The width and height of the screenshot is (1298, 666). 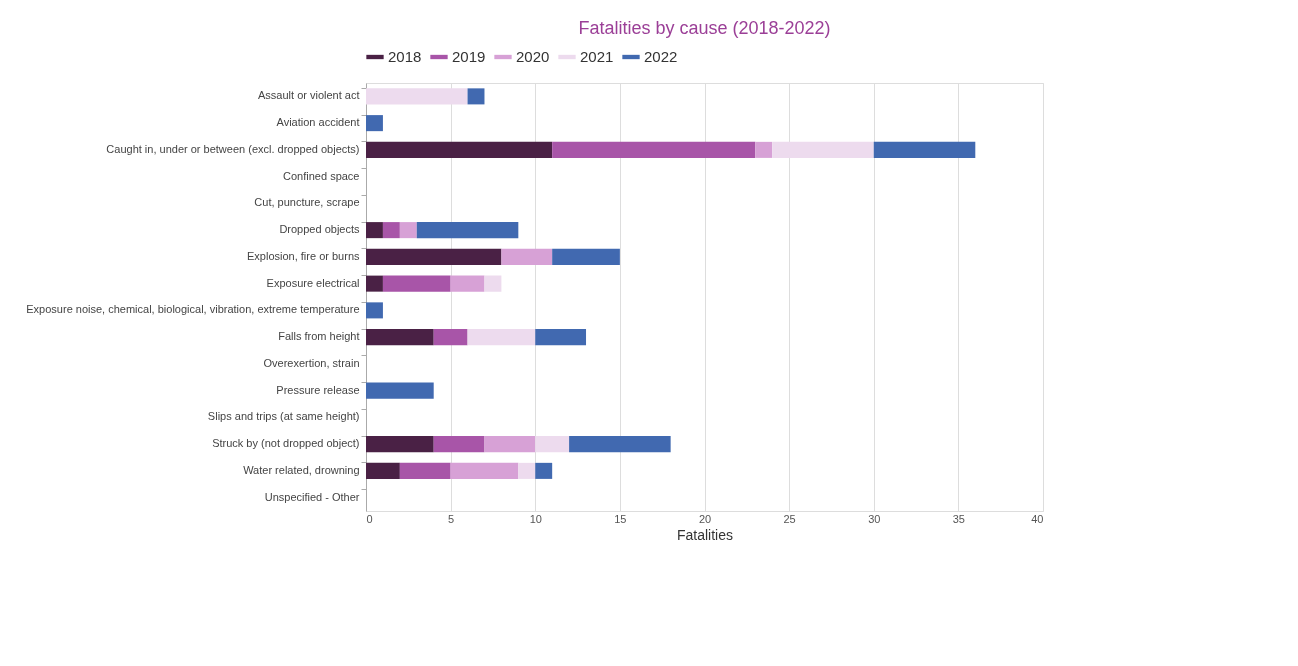 I want to click on y-tick-label: Confined space, so click(x=321, y=175).